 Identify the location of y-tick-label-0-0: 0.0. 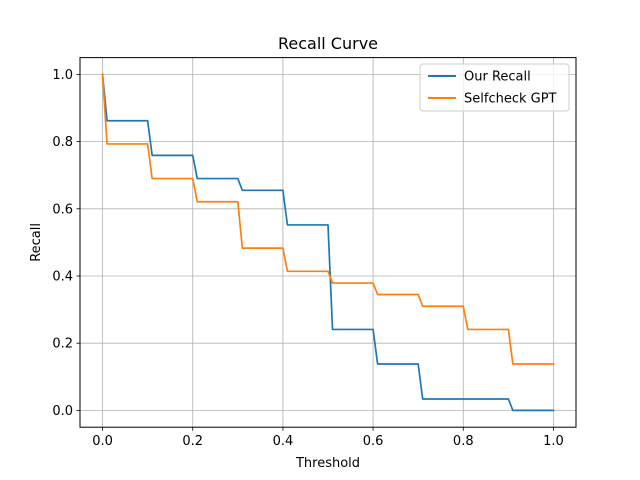
(62, 411).